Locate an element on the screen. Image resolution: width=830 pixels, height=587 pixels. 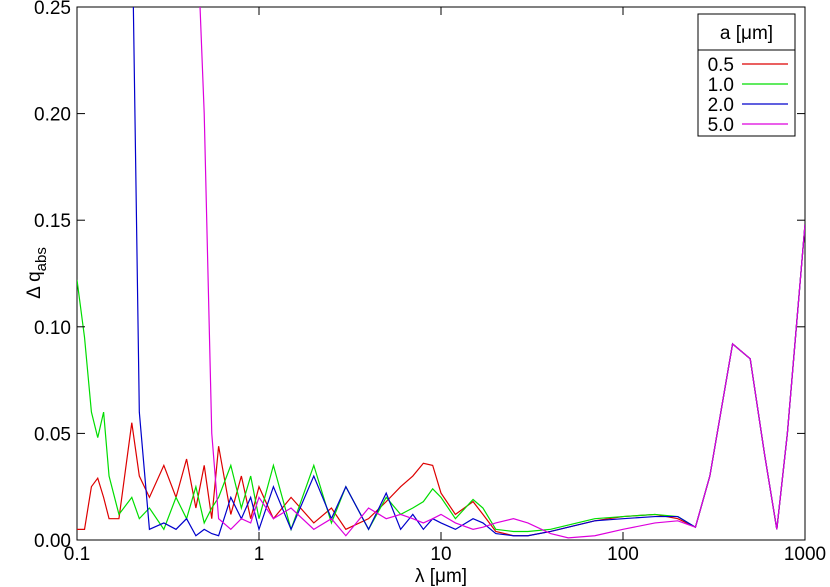
legend-label: 1.0 is located at coordinates (721, 85).